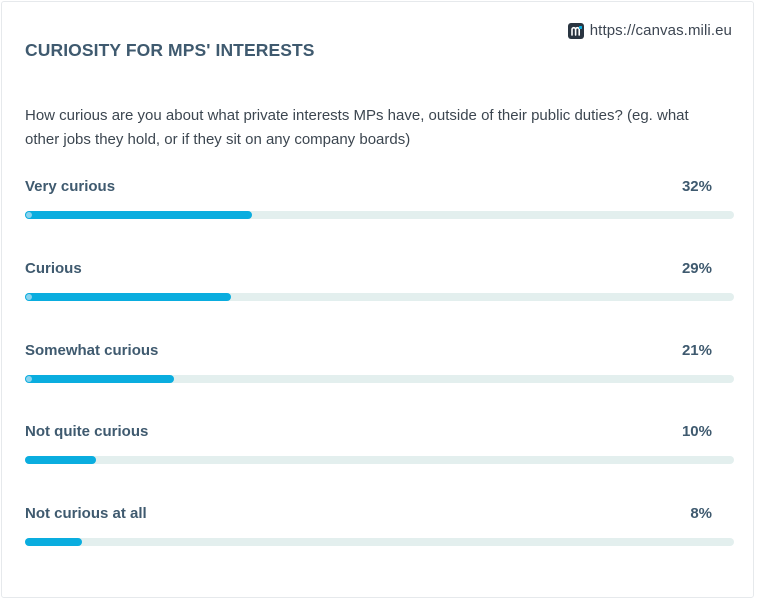 This screenshot has height=600, width=757. What do you see at coordinates (87, 432) in the screenshot?
I see `bar-label: Not quite curious` at bounding box center [87, 432].